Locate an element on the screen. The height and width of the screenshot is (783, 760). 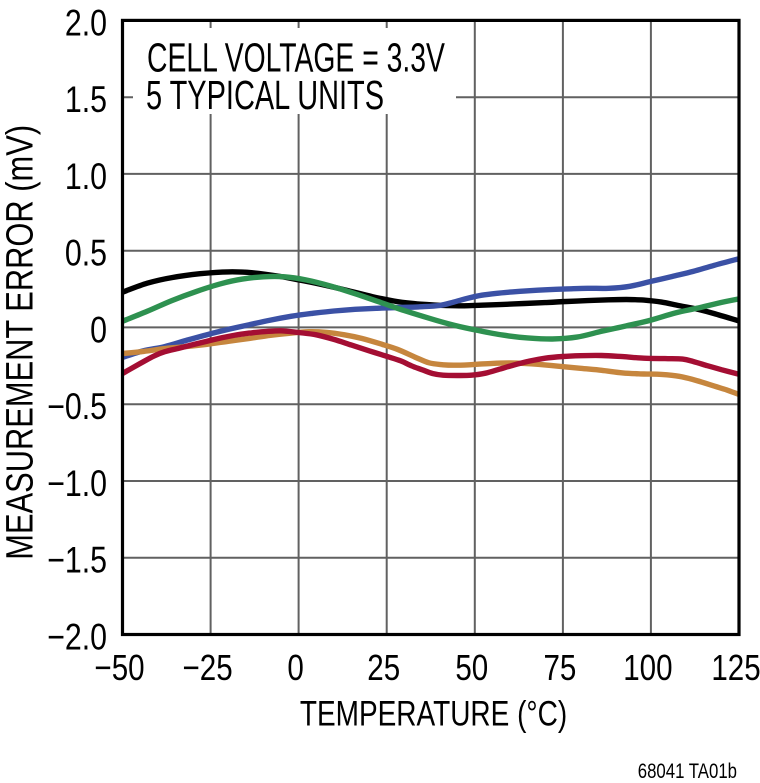
svg-text: −1.0 is located at coordinates (77, 484).